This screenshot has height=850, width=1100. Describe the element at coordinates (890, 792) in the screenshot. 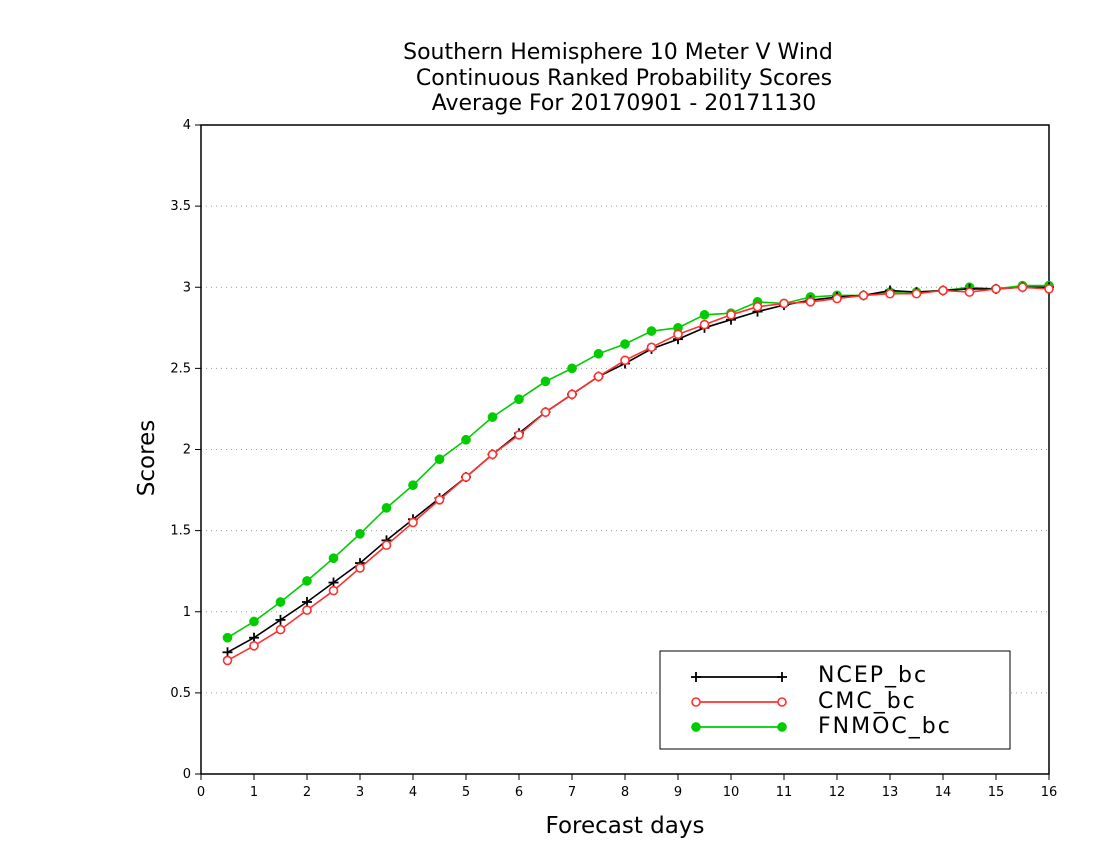

I see `x-tick-label: 13` at that location.